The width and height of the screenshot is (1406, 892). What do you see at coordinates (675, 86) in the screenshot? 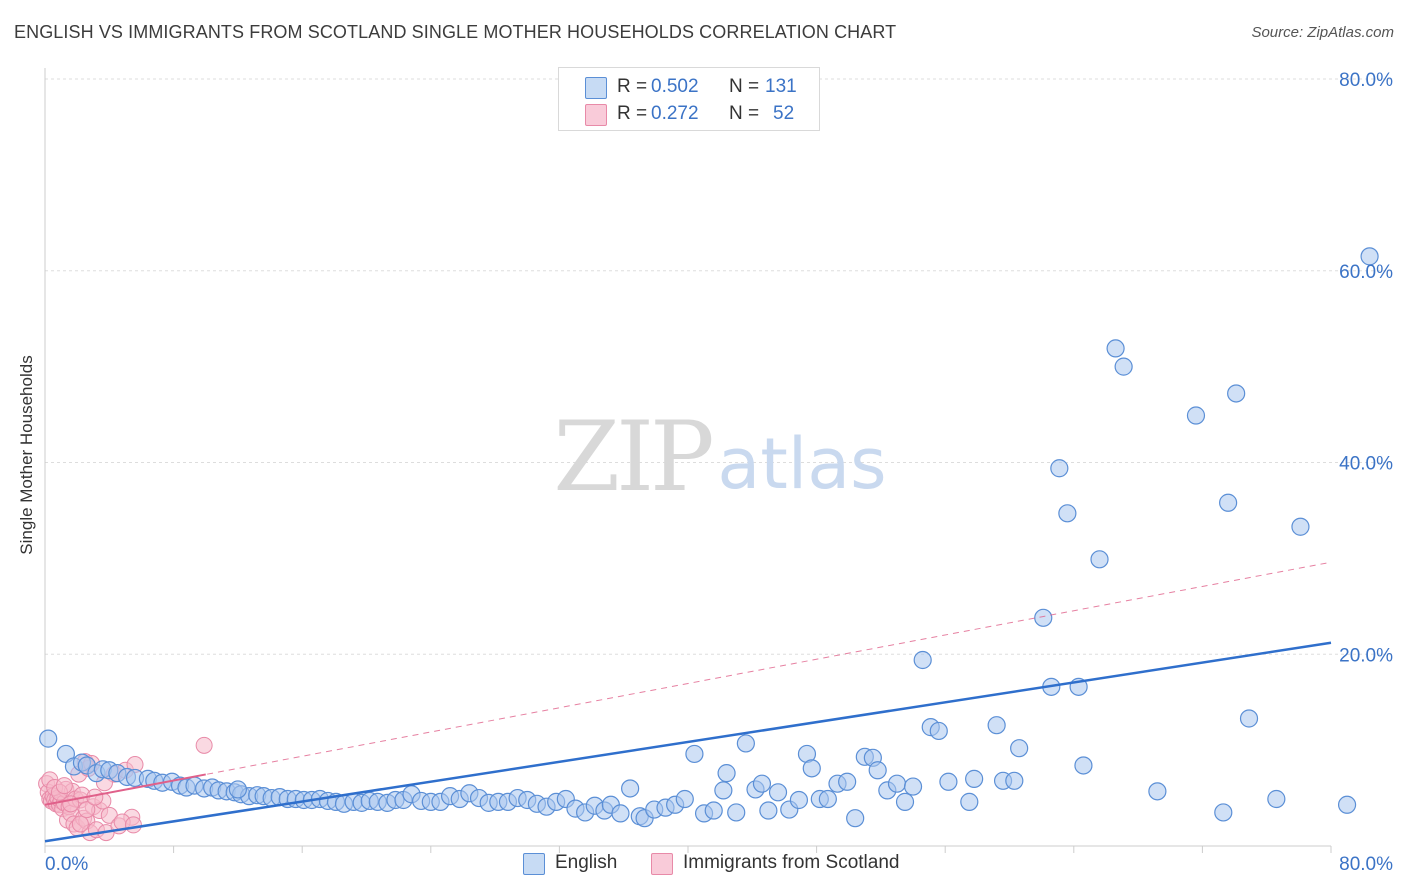
I see `r-value: 0.502` at bounding box center [675, 86].